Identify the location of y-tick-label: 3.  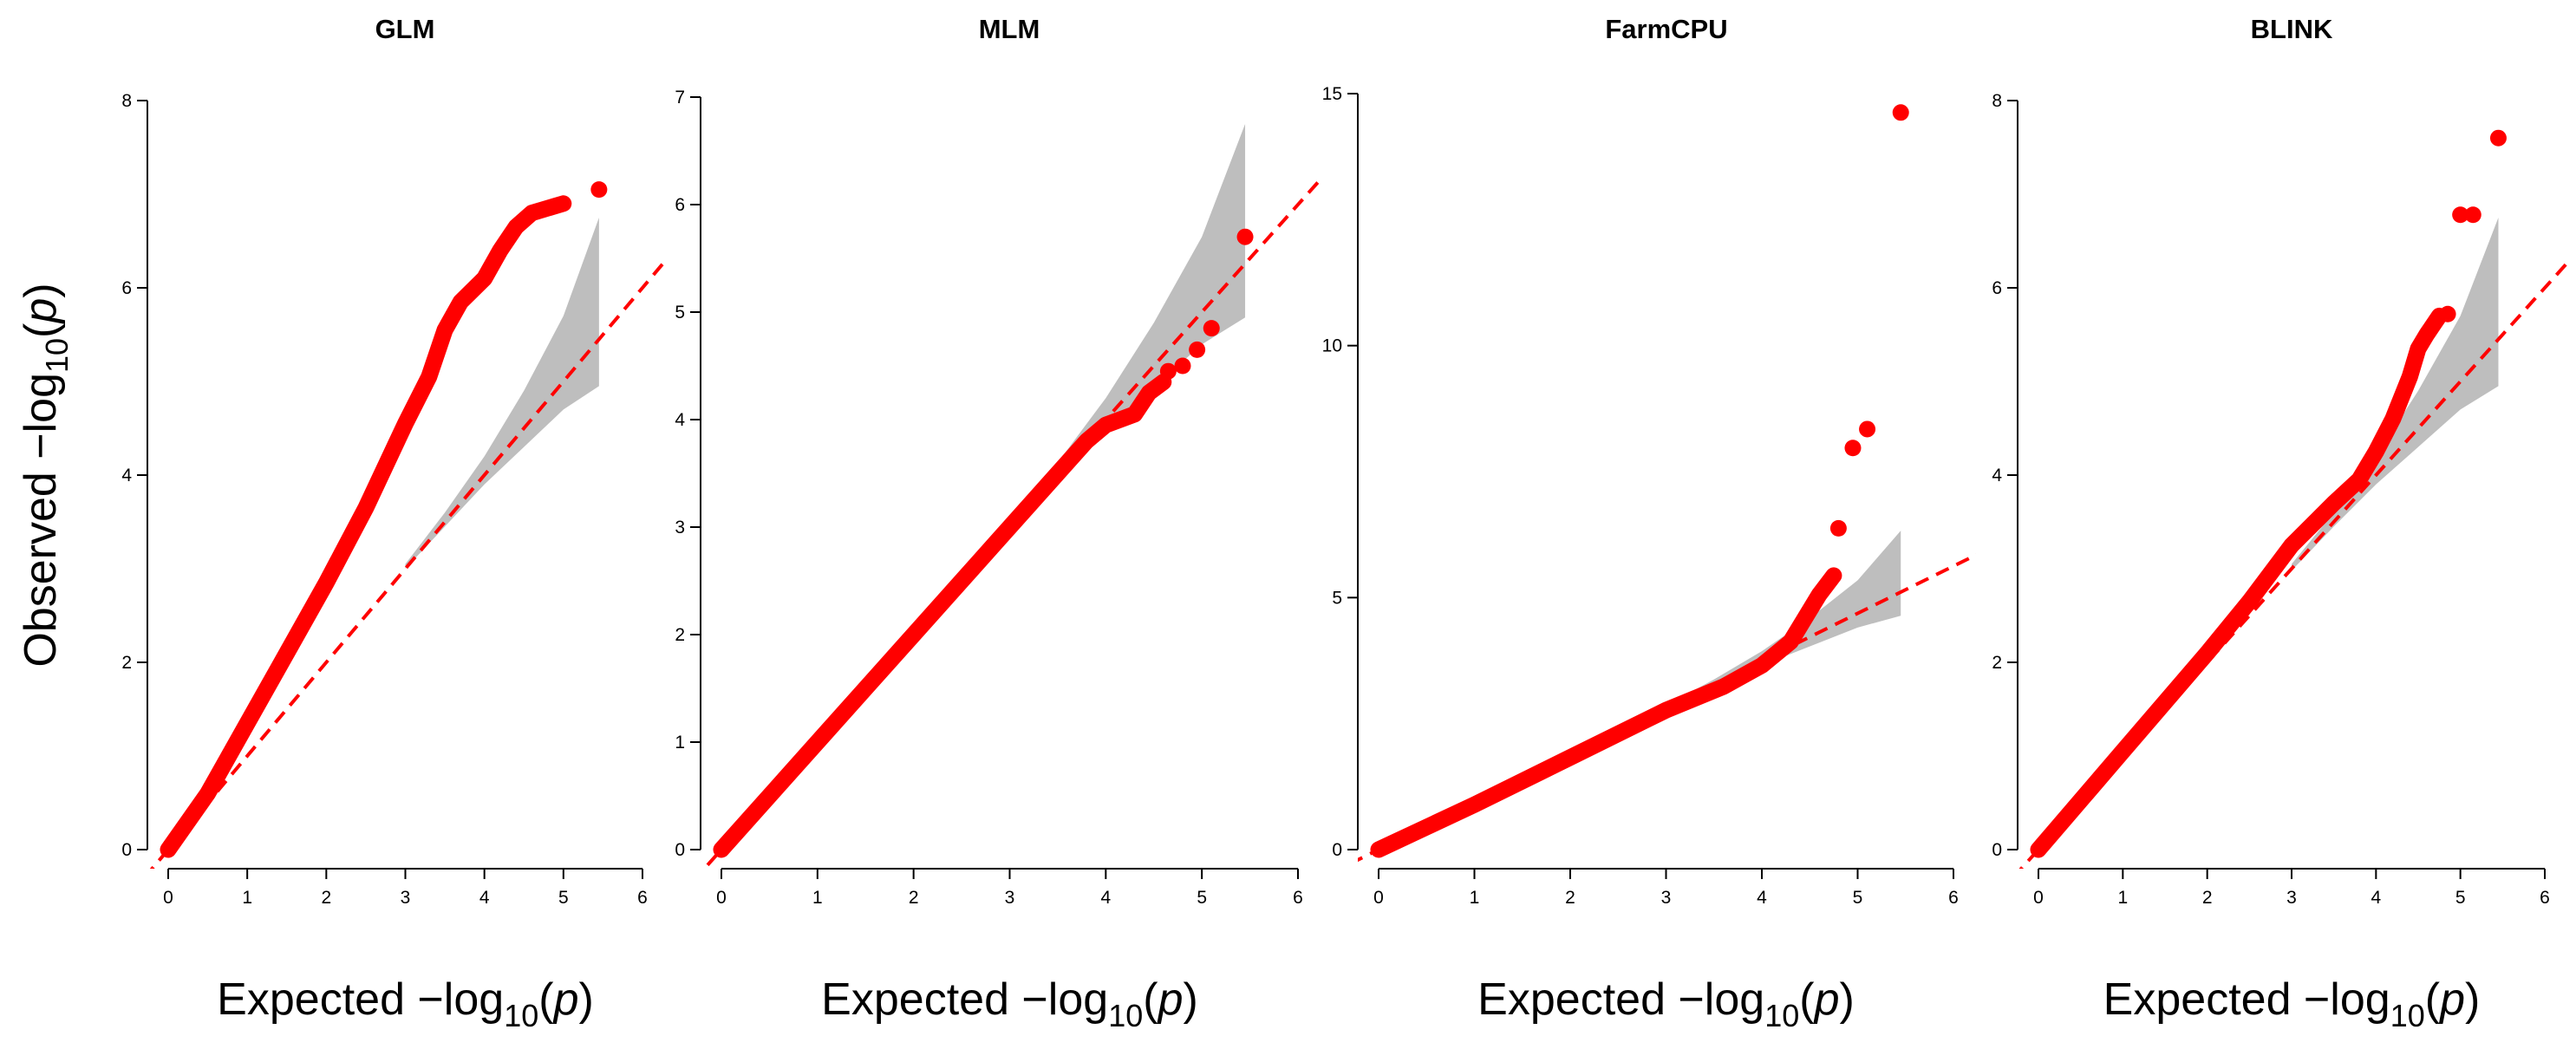
(680, 528).